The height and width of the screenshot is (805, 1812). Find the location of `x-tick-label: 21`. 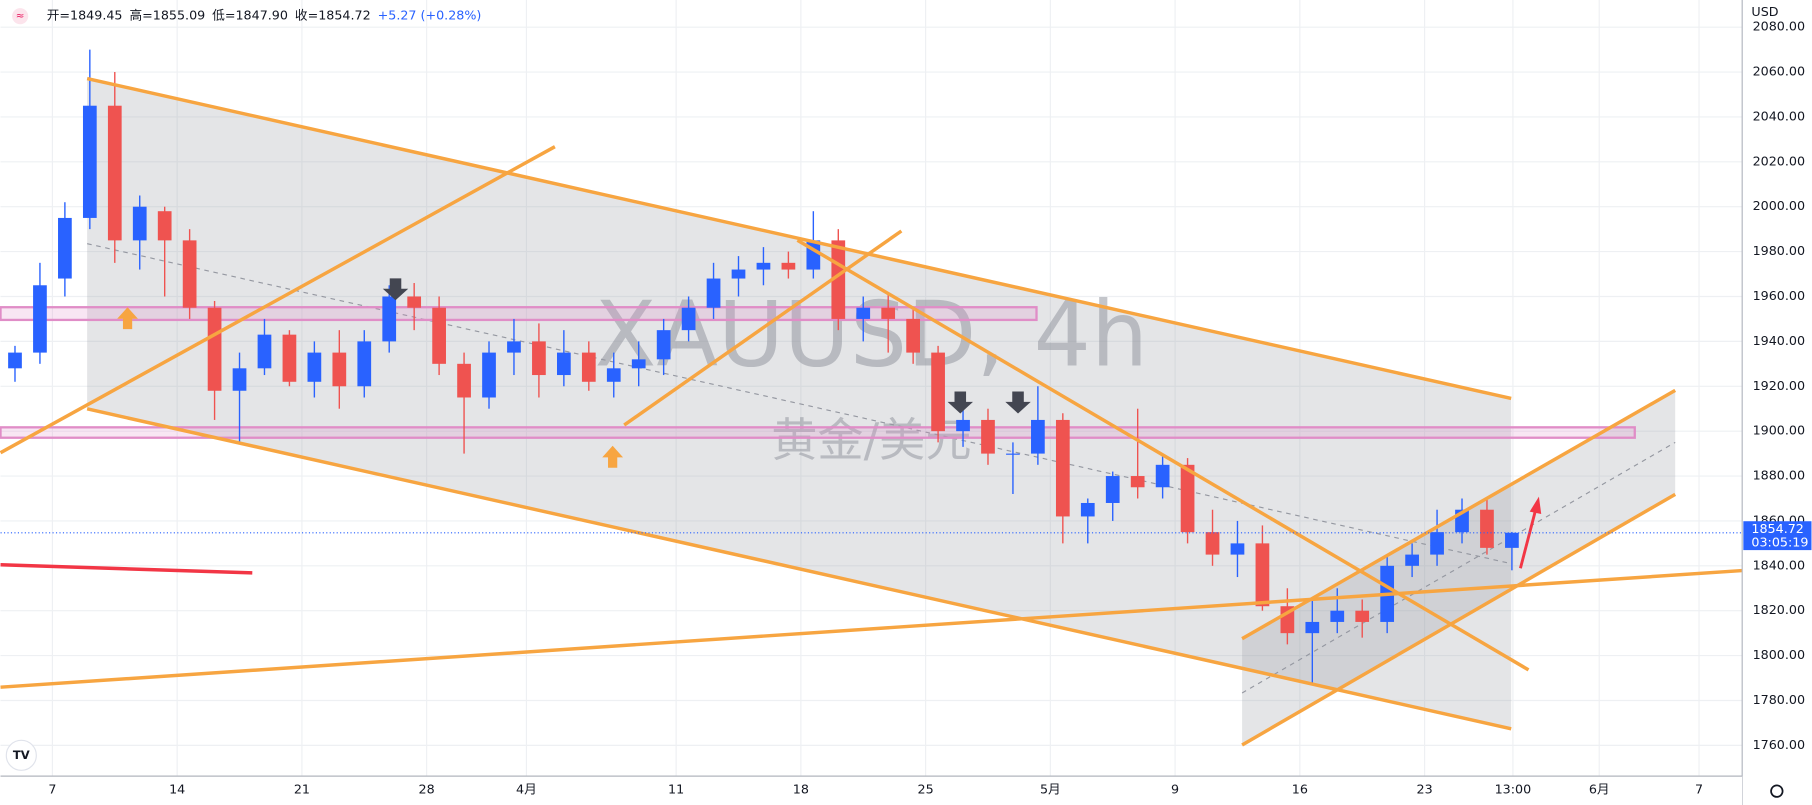

x-tick-label: 21 is located at coordinates (302, 788).